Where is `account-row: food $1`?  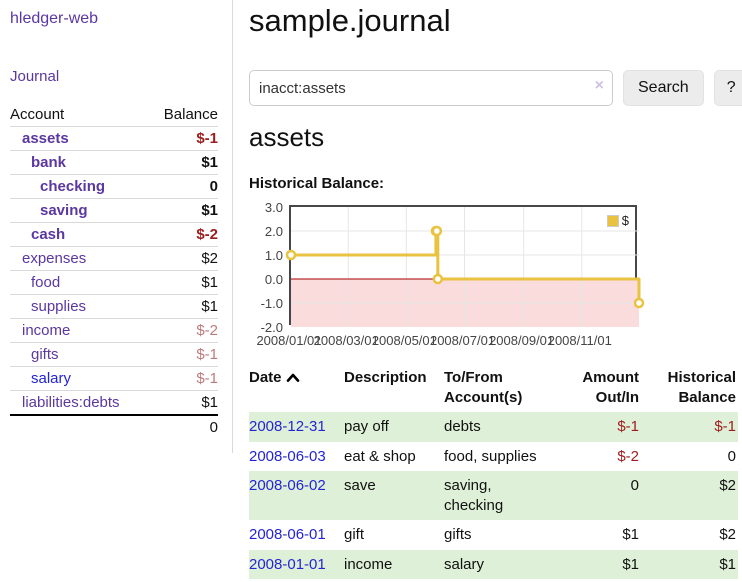
account-row: food $1 is located at coordinates (114, 282).